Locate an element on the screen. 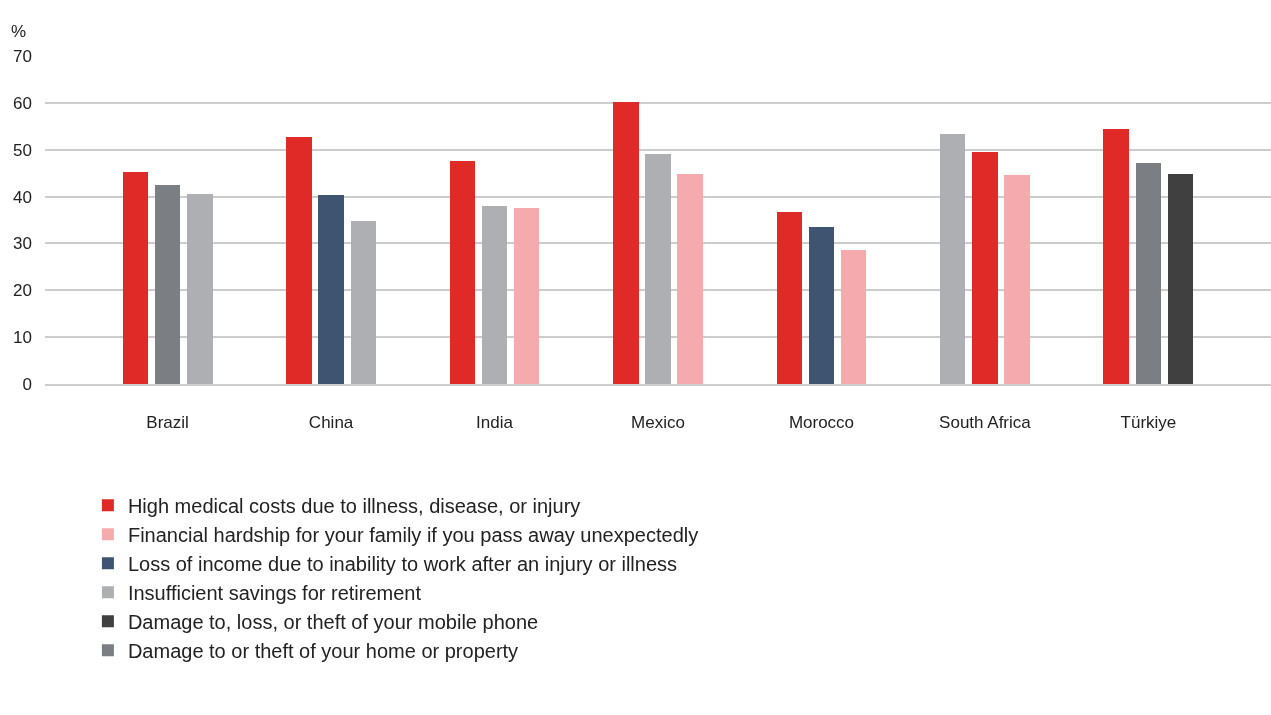  x-tick-label: Morocco is located at coordinates (821, 423).